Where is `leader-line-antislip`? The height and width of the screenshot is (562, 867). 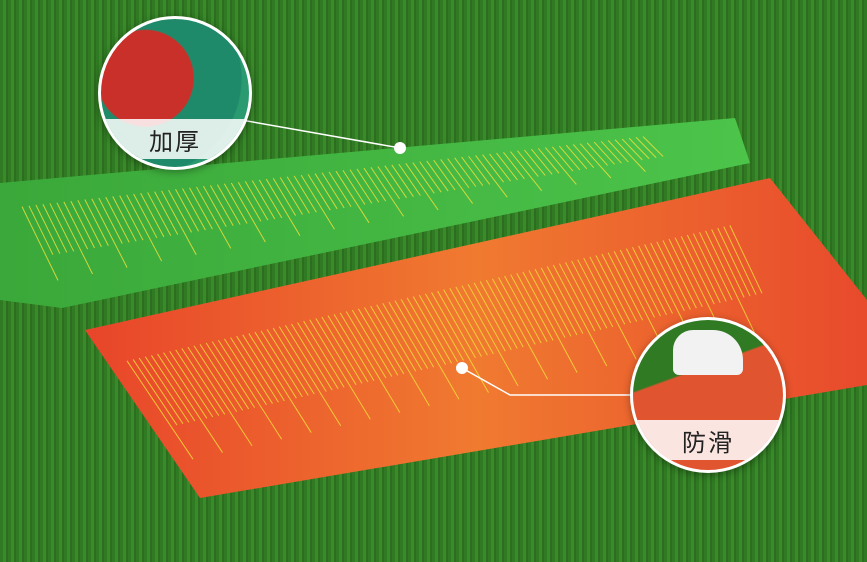 leader-line-antislip is located at coordinates (548, 381).